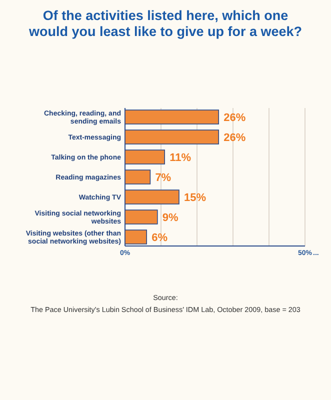 Image resolution: width=331 pixels, height=400 pixels. I want to click on data-label: 7%, so click(163, 178).